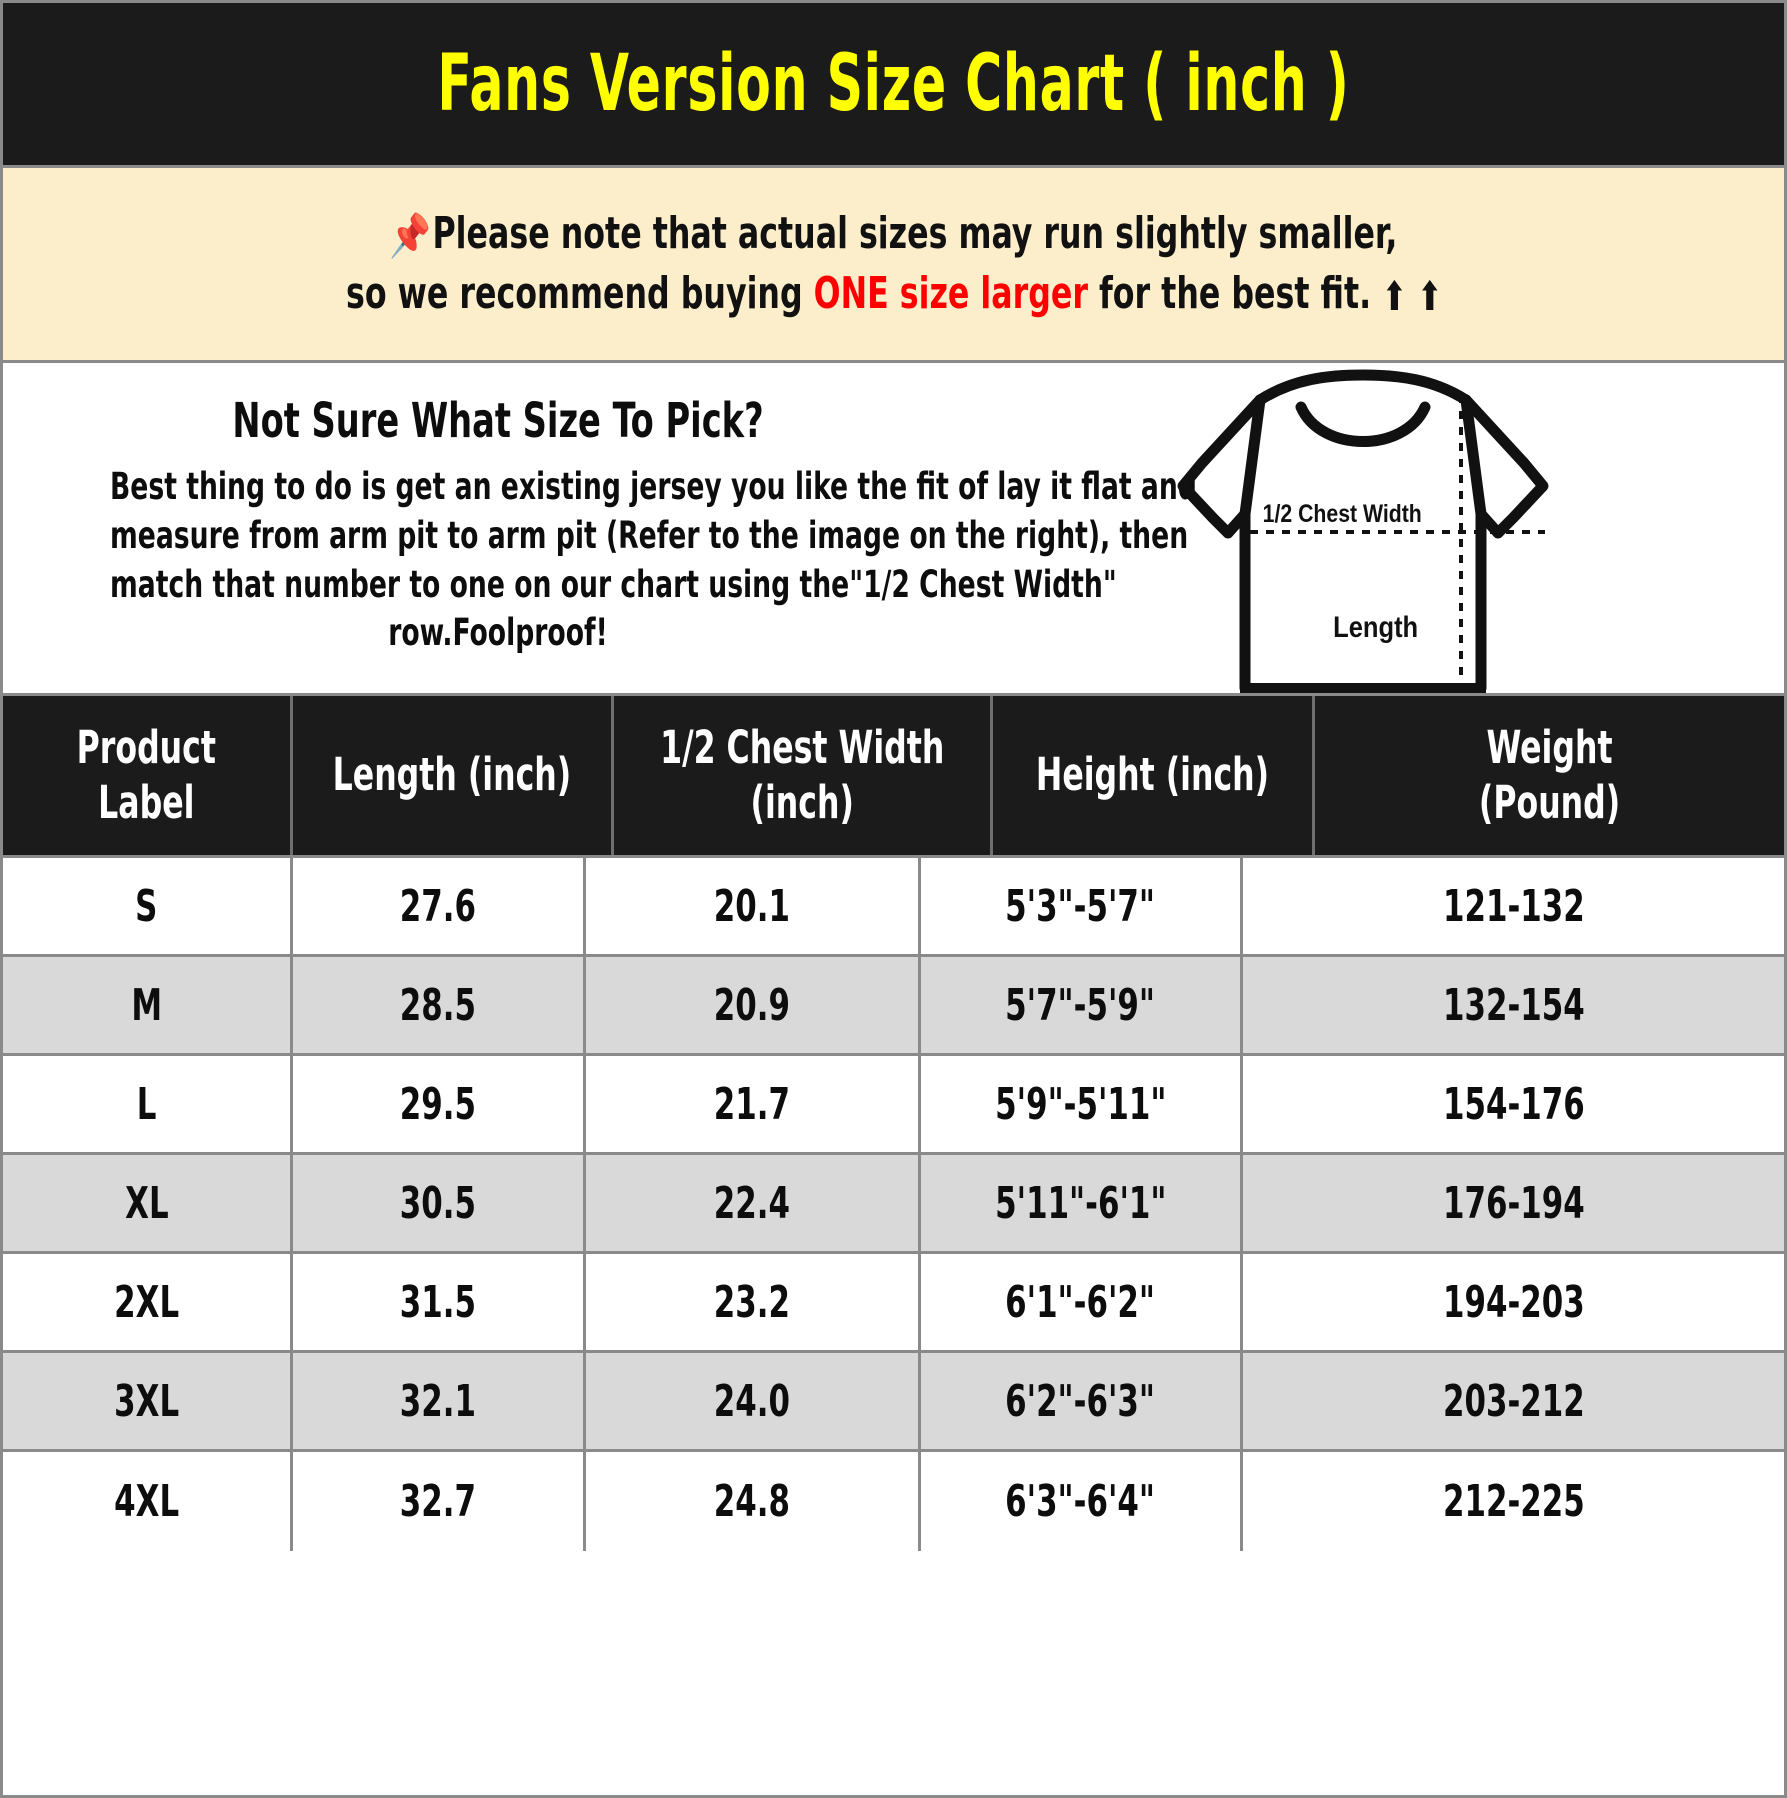 Image resolution: width=1787 pixels, height=1798 pixels. Describe the element at coordinates (1082, 1005) in the screenshot. I see `cell-height: 5'7"-5'9"` at that location.